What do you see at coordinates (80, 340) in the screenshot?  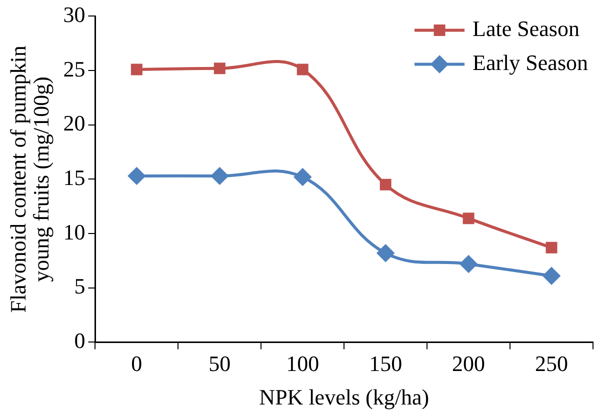 I see `y-tick-label: 0` at bounding box center [80, 340].